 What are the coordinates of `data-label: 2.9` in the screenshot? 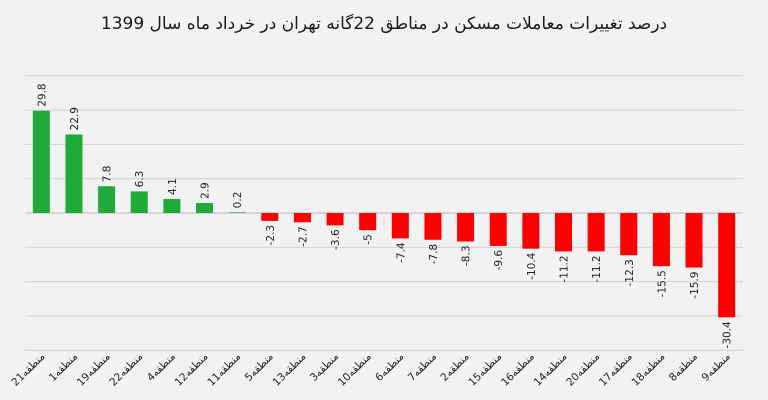 It's located at (206, 190).